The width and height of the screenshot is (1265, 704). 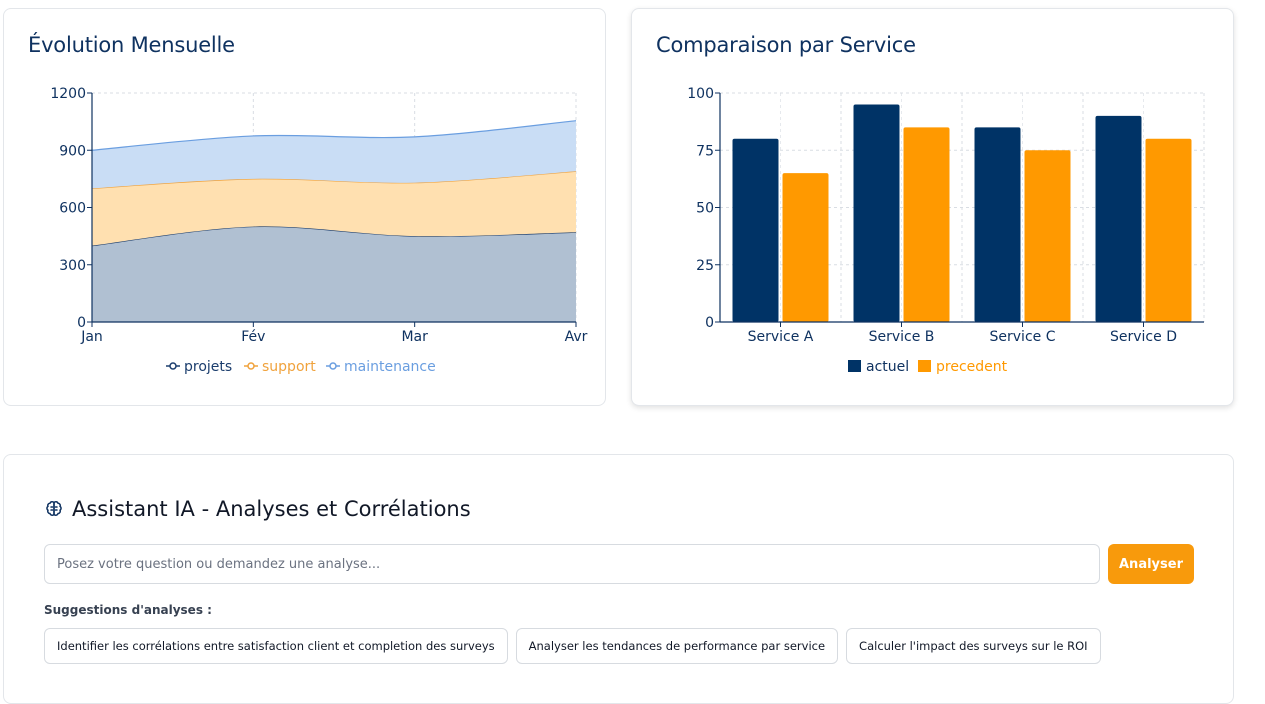 I want to click on x-tick-label: Service D, so click(x=1143, y=337).